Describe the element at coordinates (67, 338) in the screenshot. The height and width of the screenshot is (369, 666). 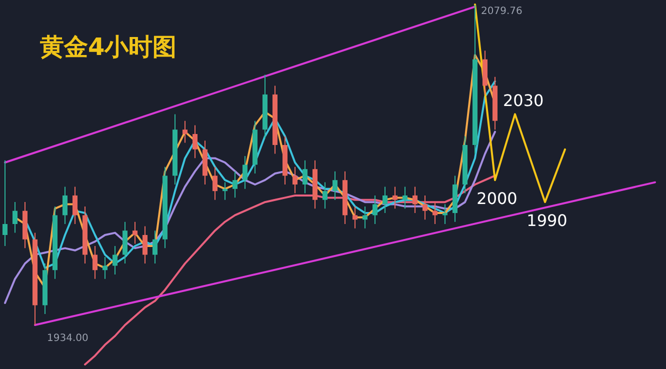
I see `annotation: 1934.00` at that location.